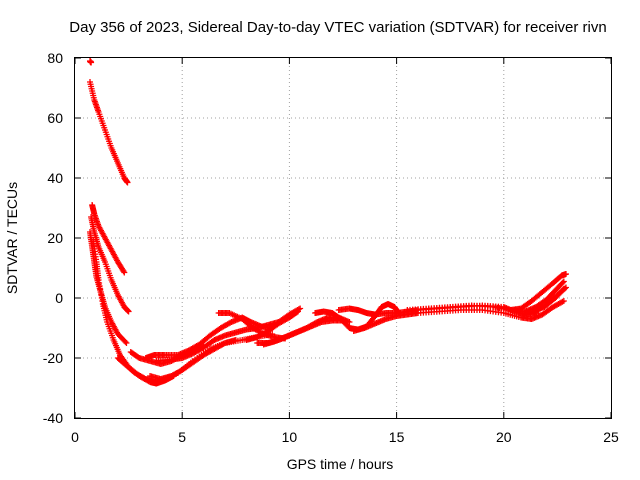 Image resolution: width=640 pixels, height=480 pixels. What do you see at coordinates (182, 437) in the screenshot?
I see `x-tick-label: 5` at bounding box center [182, 437].